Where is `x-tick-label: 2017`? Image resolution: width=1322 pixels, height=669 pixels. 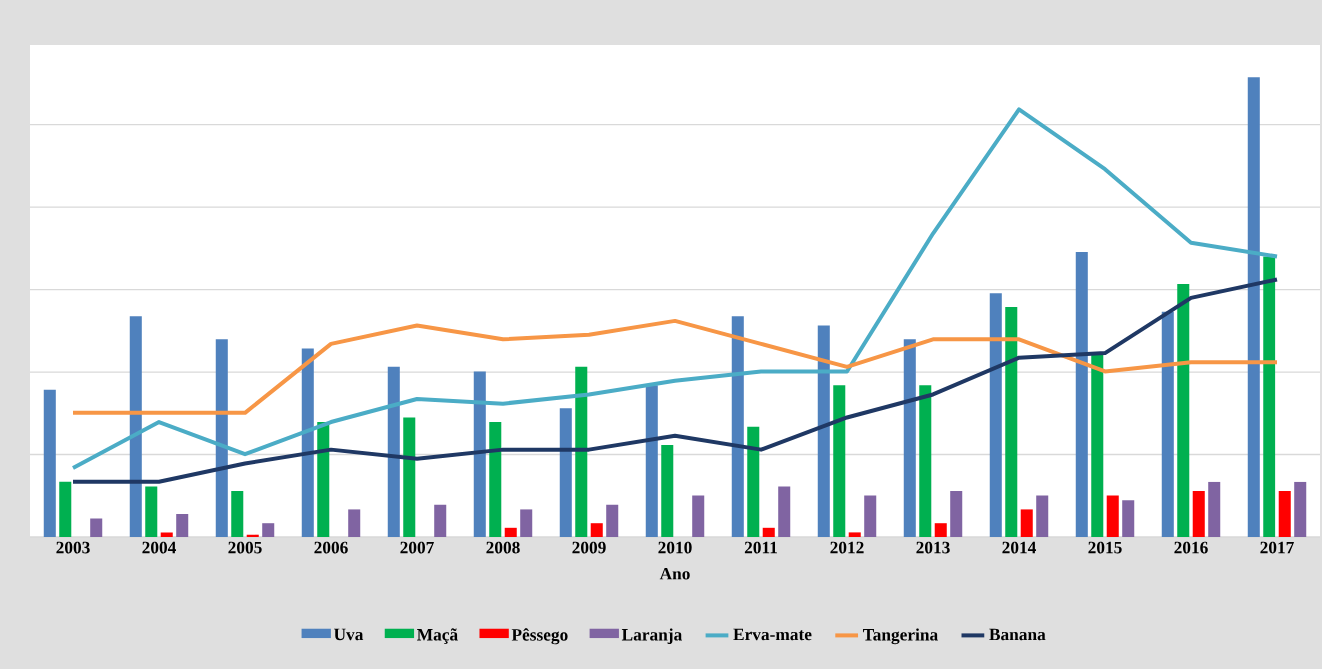 x-tick-label: 2017 is located at coordinates (1277, 547).